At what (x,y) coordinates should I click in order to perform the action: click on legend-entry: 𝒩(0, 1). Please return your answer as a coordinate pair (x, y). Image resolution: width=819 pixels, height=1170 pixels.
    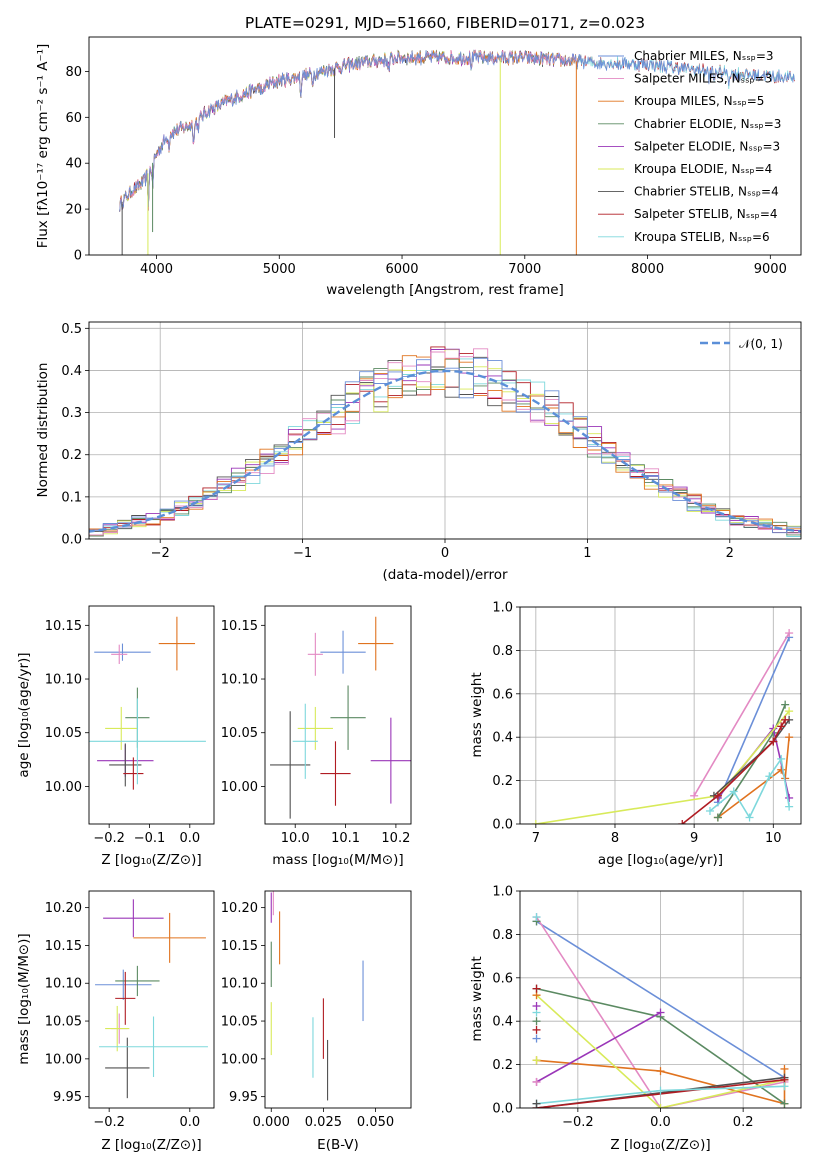
    Looking at the image, I should click on (761, 344).